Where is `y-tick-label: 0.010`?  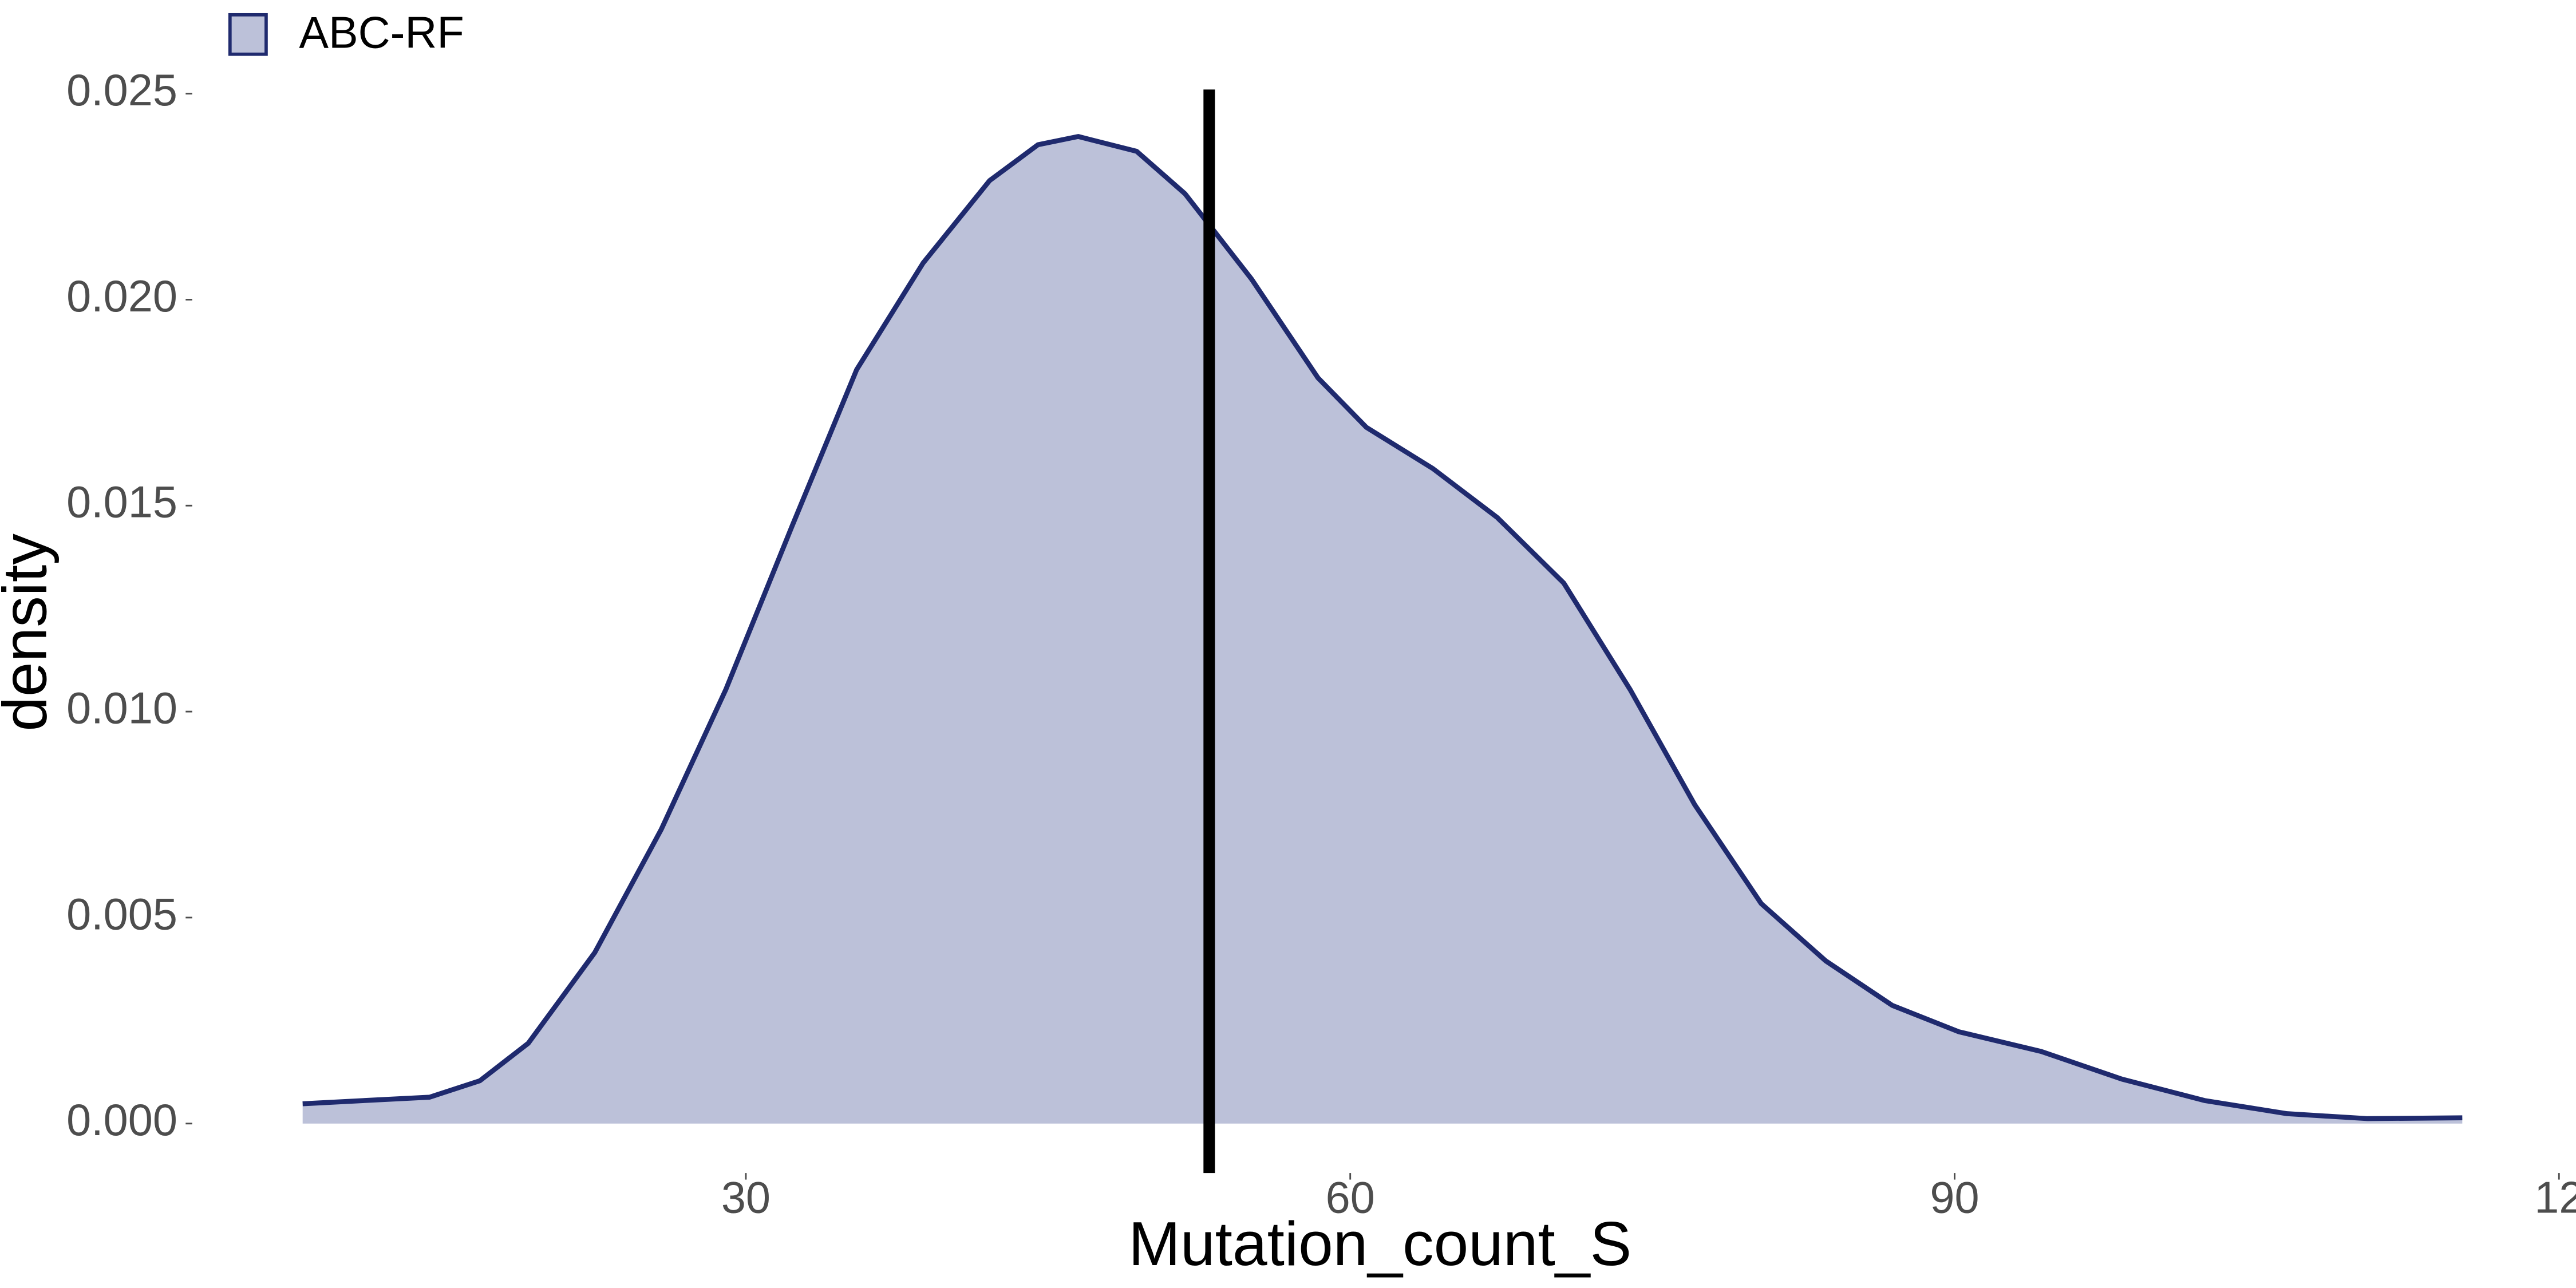
y-tick-label: 0.010 is located at coordinates (121, 708).